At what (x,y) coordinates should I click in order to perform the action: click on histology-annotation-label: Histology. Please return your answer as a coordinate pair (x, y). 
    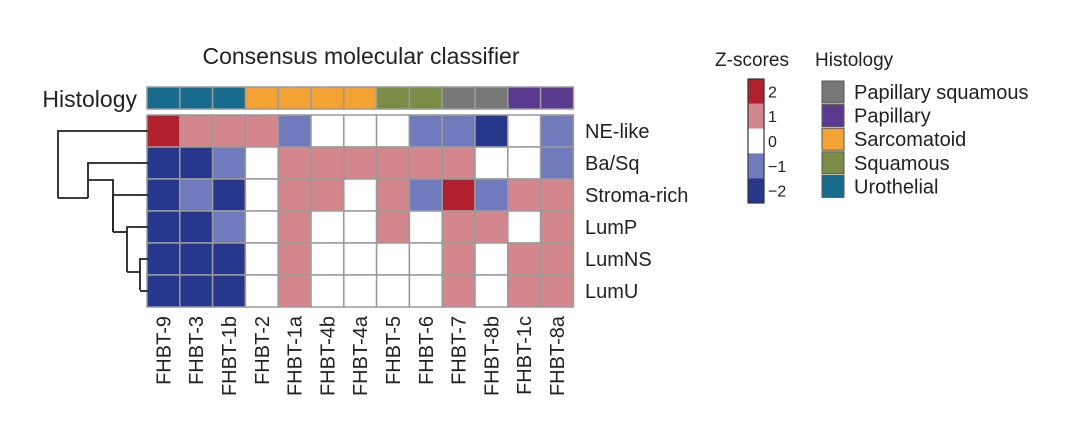
    Looking at the image, I should click on (89, 99).